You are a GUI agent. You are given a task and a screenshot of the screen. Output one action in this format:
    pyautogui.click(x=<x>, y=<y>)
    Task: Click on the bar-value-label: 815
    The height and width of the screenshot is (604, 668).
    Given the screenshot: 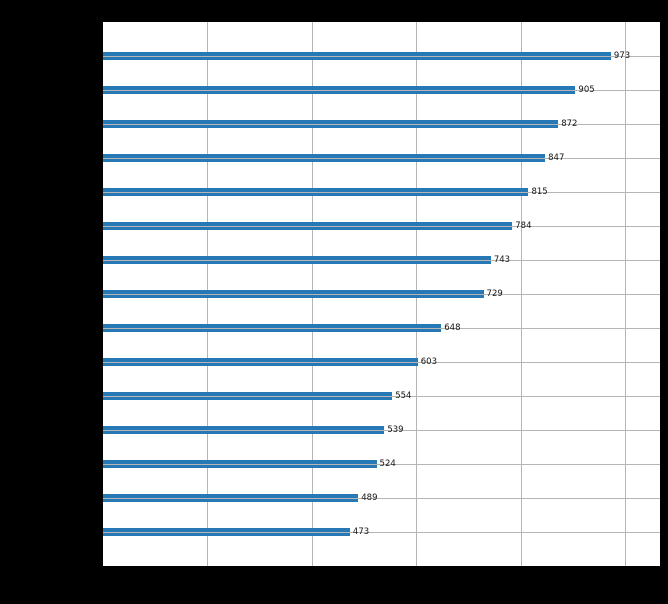 What is the action you would take?
    pyautogui.click(x=539, y=191)
    